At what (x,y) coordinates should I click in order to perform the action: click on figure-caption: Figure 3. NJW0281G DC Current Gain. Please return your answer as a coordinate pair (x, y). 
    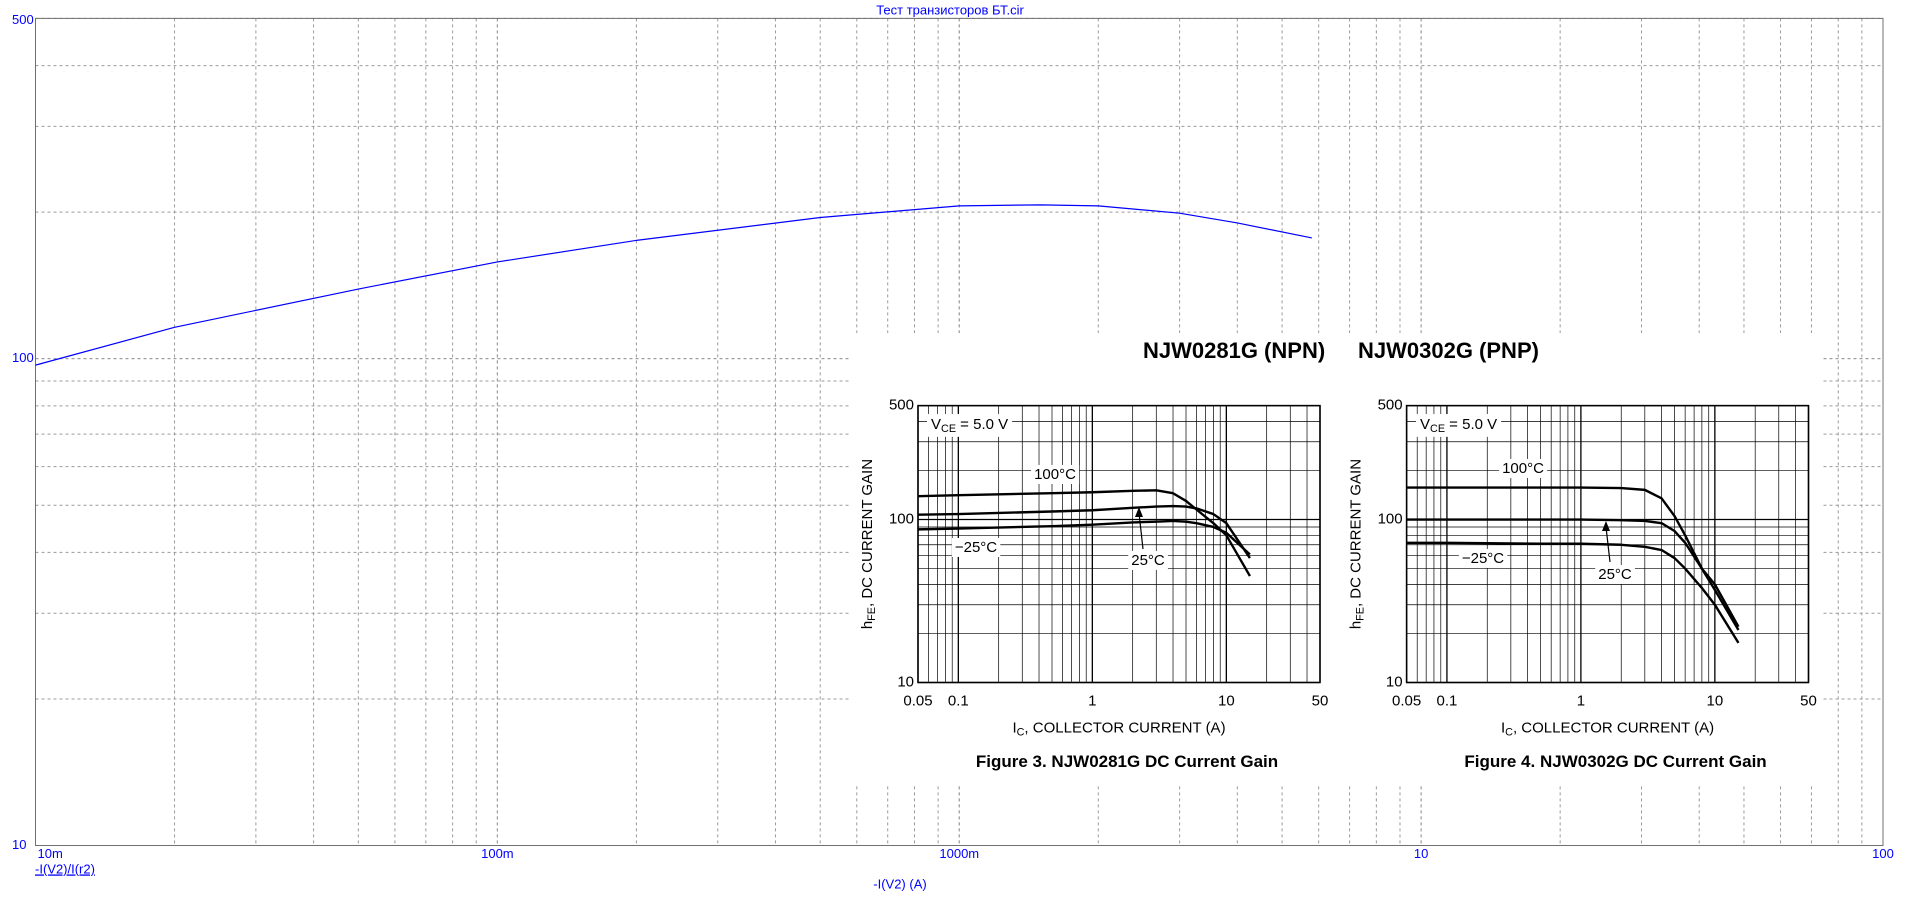
    Looking at the image, I should click on (1127, 761).